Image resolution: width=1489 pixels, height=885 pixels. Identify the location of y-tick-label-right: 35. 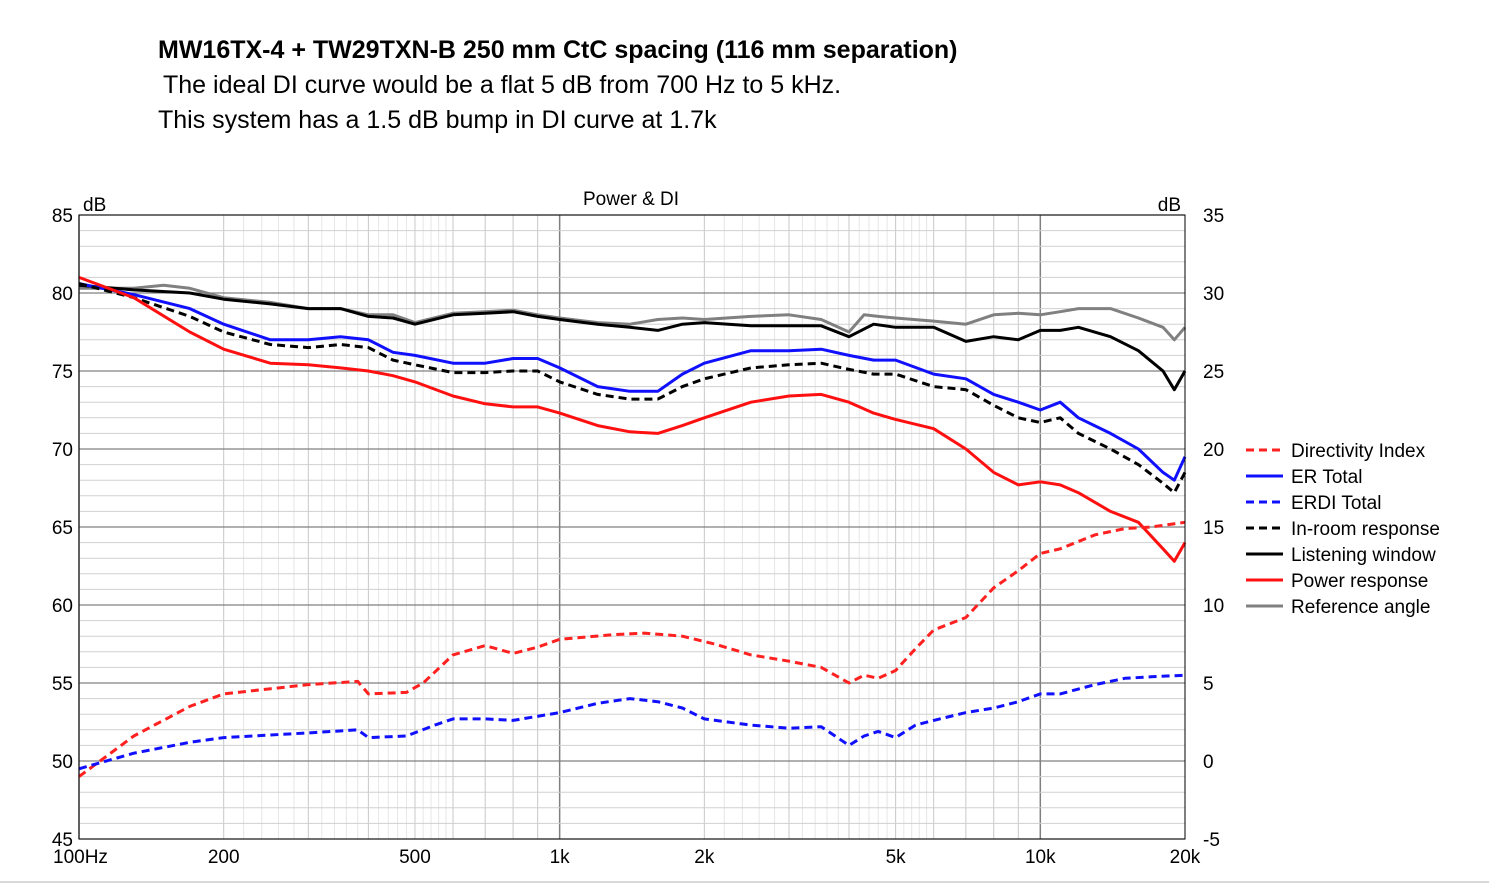
(1213, 216).